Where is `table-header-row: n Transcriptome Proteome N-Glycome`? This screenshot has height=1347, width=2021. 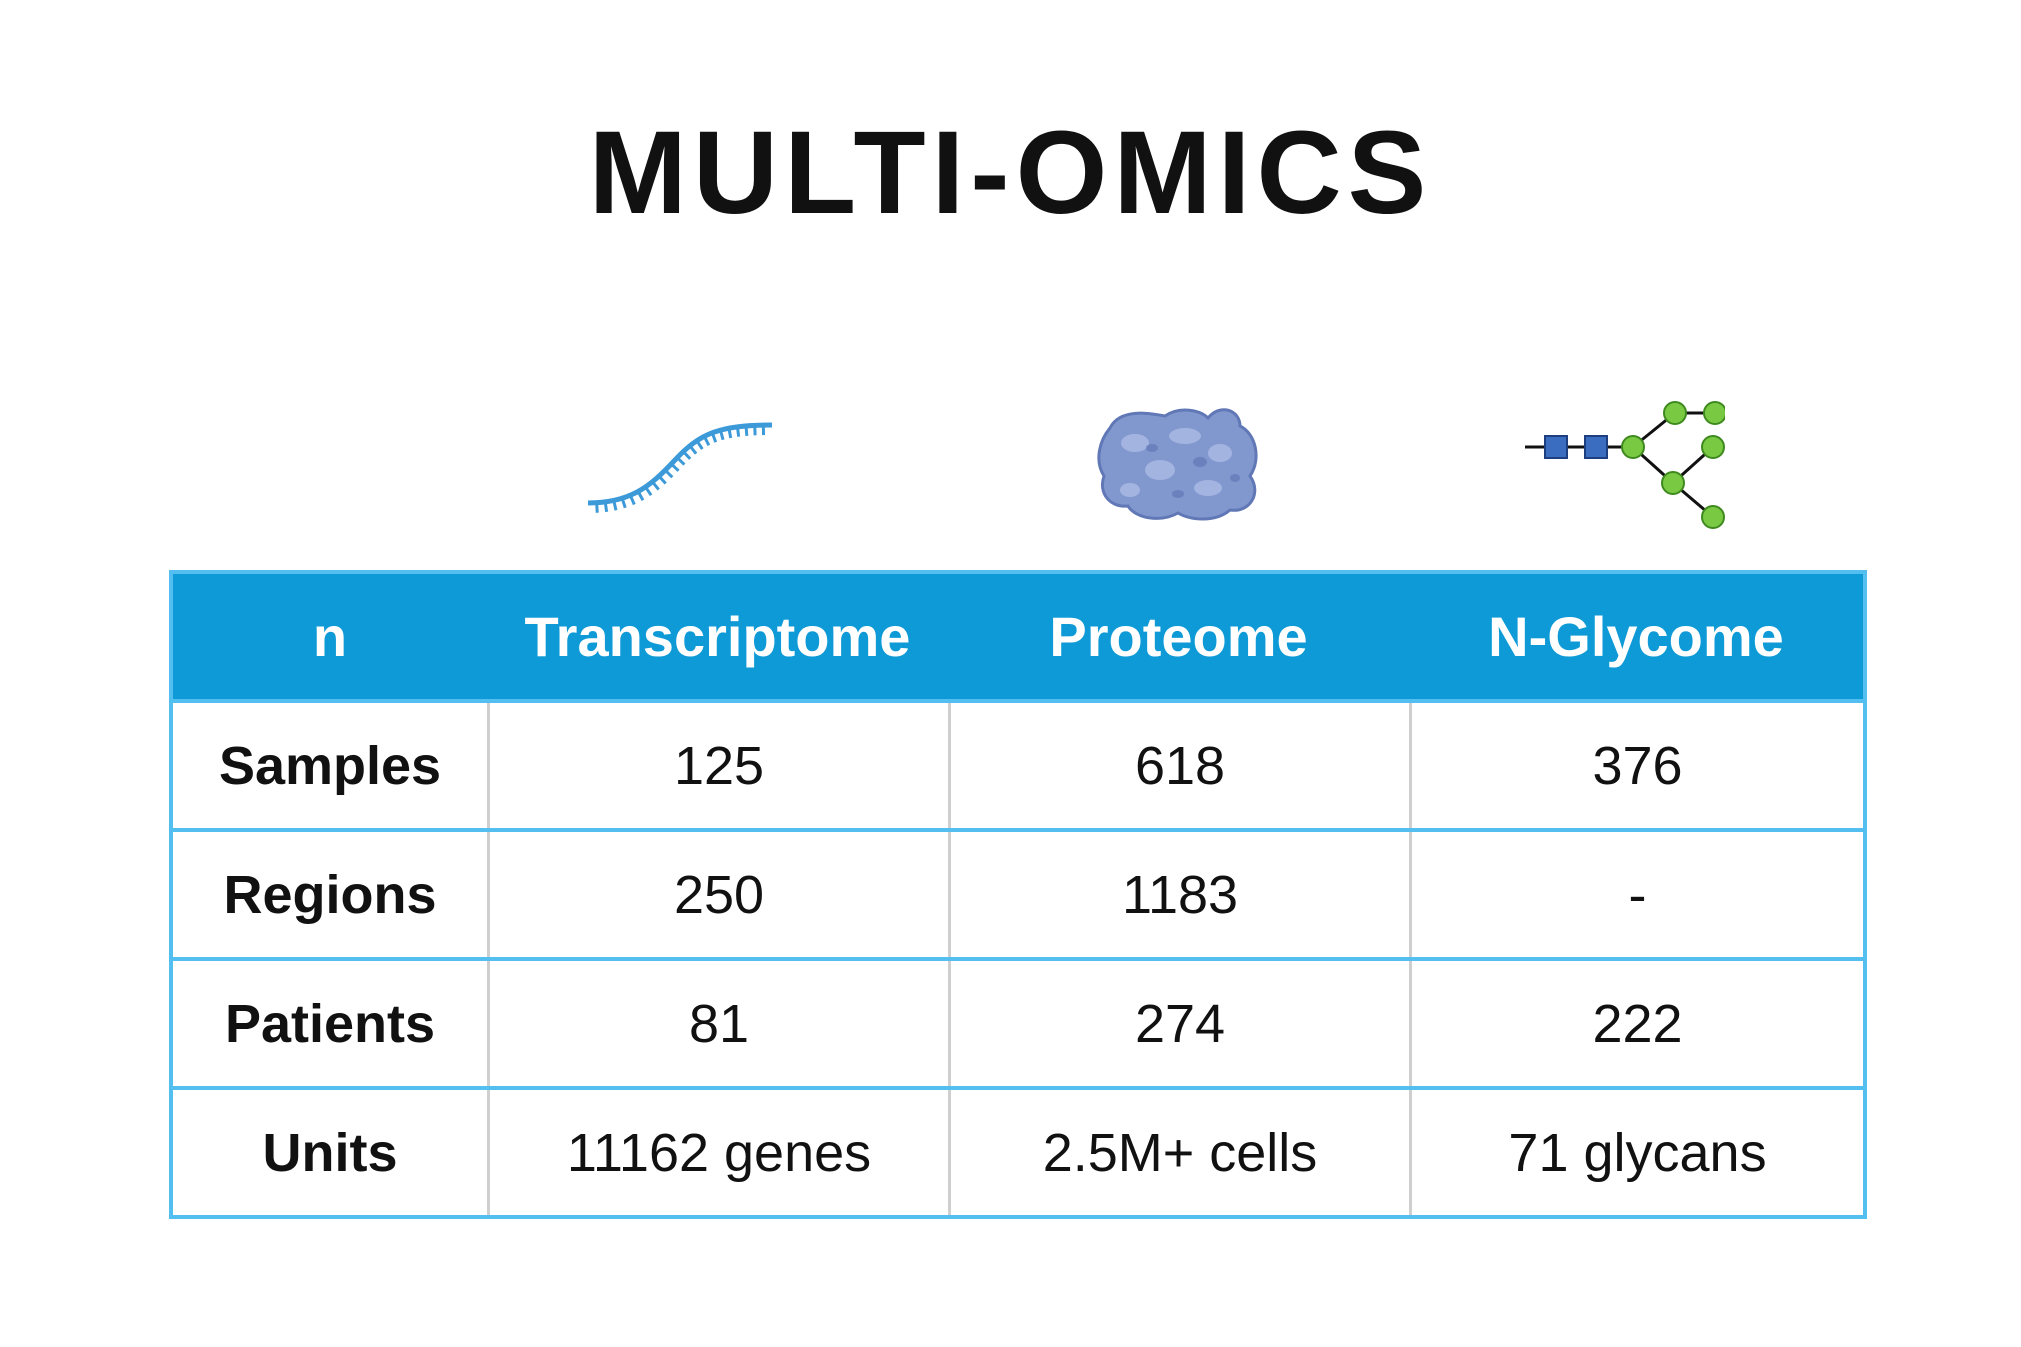
table-header-row: n Transcriptome Proteome N-Glycome is located at coordinates (1018, 638).